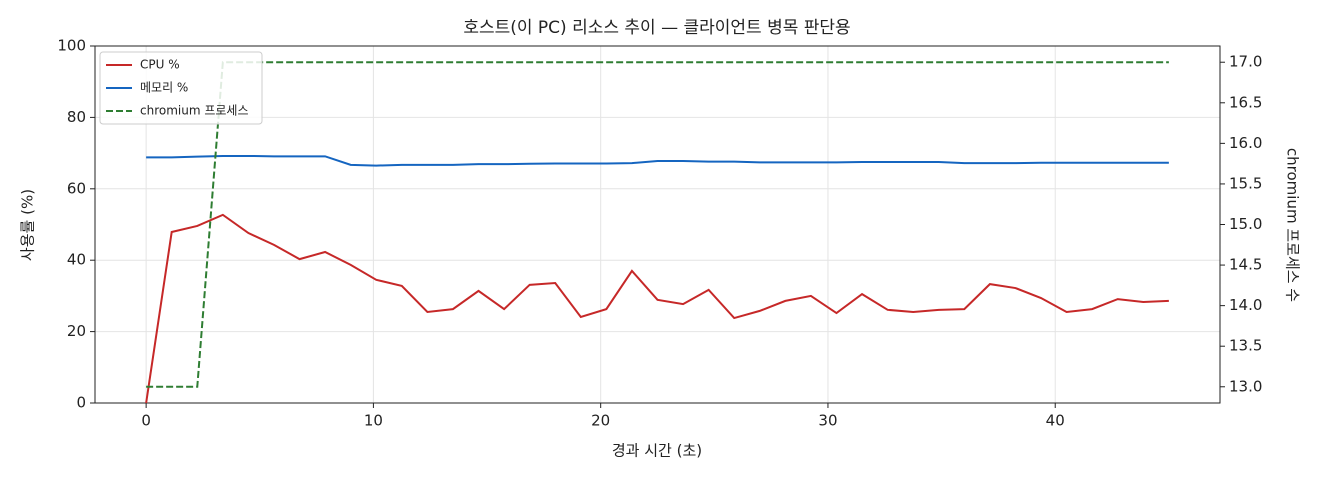  I want to click on x-axis-label: 경과 시간 (초), so click(657, 451).